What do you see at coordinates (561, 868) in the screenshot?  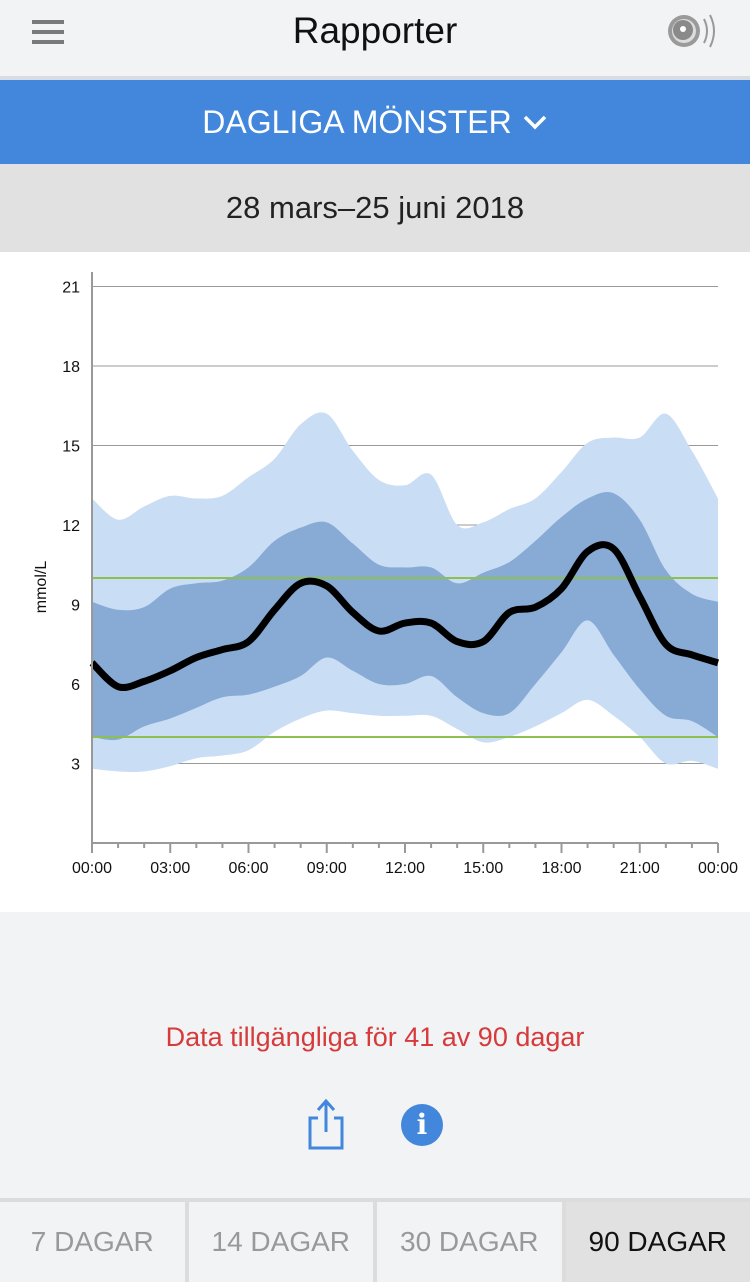 I see `x-tick-label: 18:00` at bounding box center [561, 868].